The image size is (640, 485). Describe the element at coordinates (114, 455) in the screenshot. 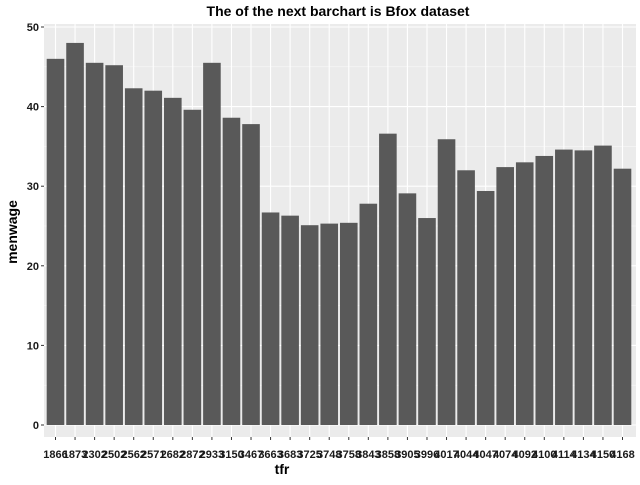

I see `x-tick-label: 2502` at that location.